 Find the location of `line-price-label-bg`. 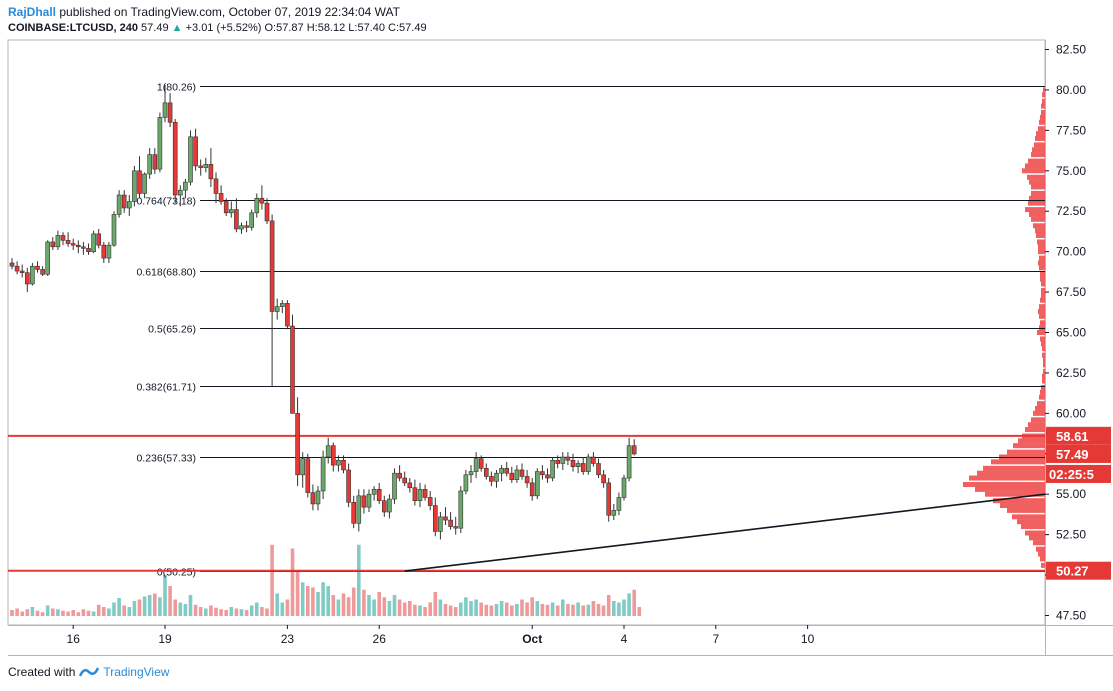

line-price-label-bg is located at coordinates (1078, 435).